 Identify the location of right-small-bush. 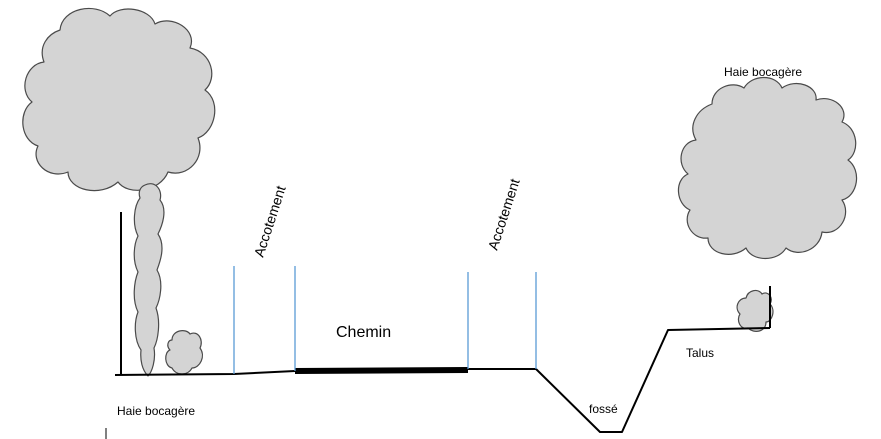
(755, 310).